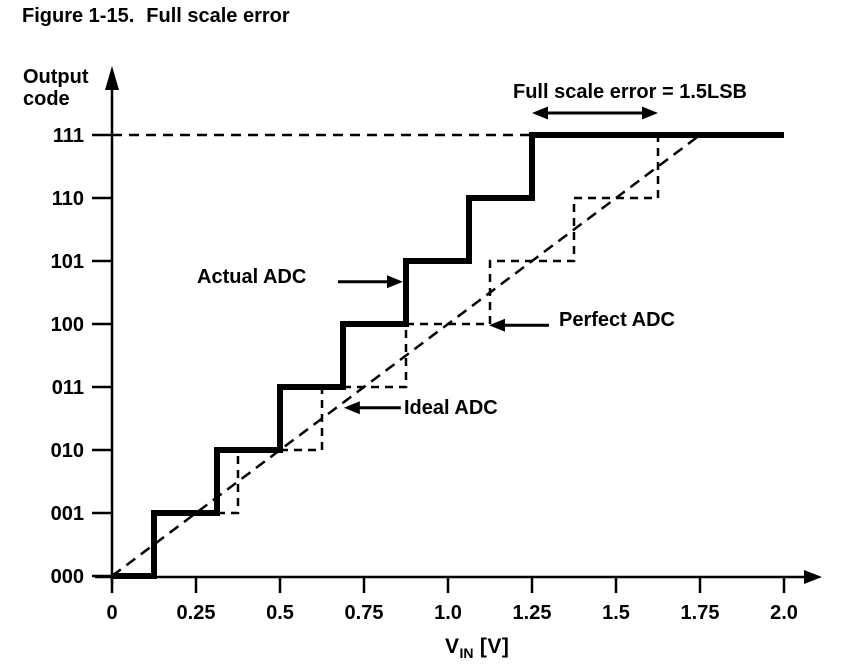 The height and width of the screenshot is (671, 848). Describe the element at coordinates (451, 408) in the screenshot. I see `annotation-ideal-adc: Ideal ADC` at that location.